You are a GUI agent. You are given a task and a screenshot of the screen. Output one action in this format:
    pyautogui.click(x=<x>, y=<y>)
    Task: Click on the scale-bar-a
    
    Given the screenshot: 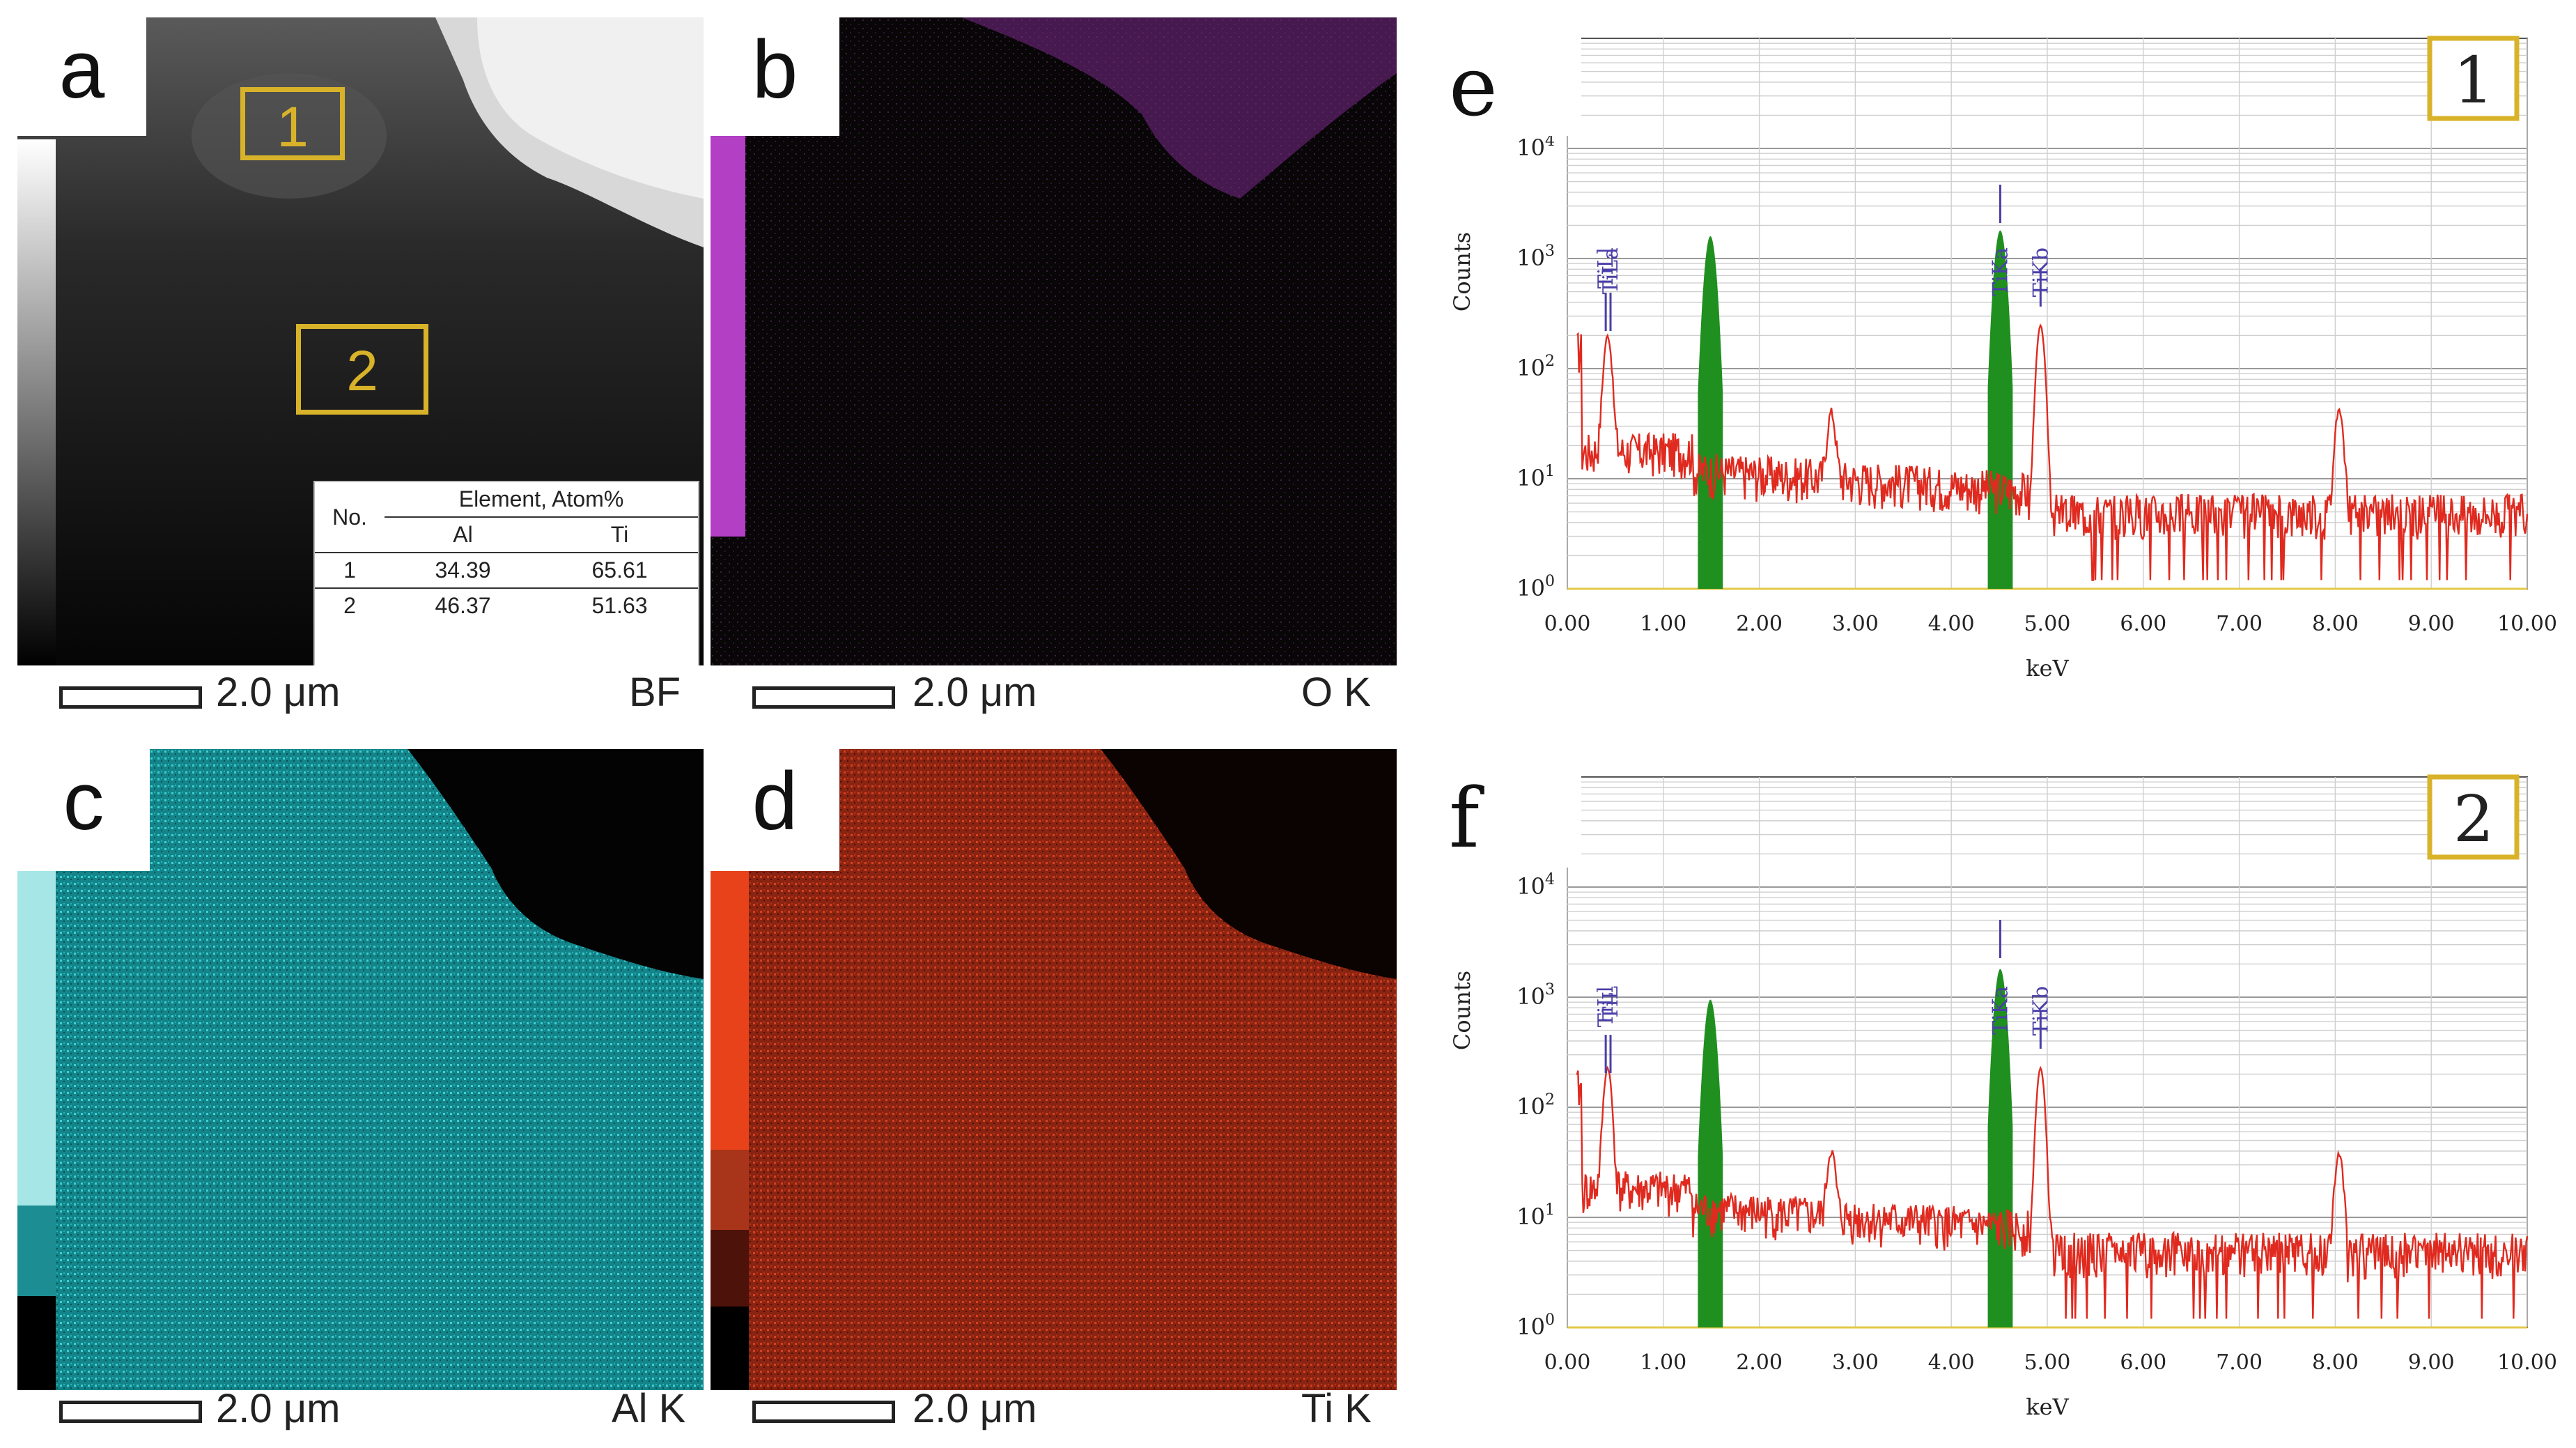 What is the action you would take?
    pyautogui.click(x=130, y=697)
    